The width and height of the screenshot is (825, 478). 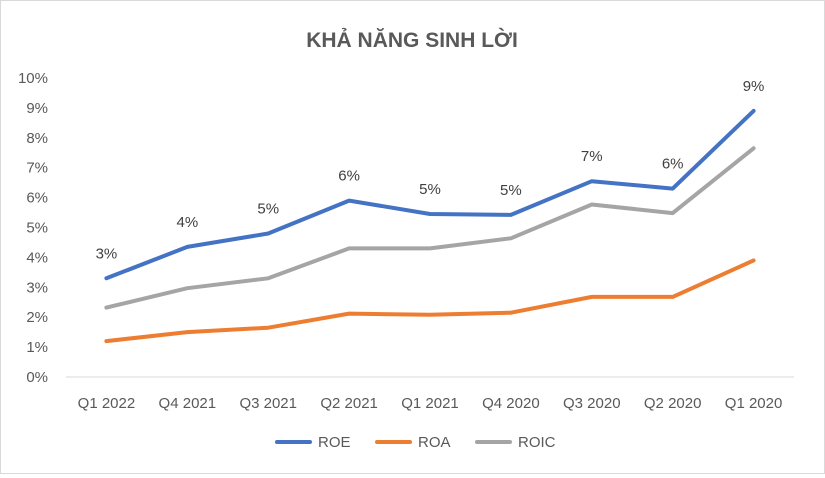 I want to click on y-tick-label: 0%, so click(x=37, y=377).